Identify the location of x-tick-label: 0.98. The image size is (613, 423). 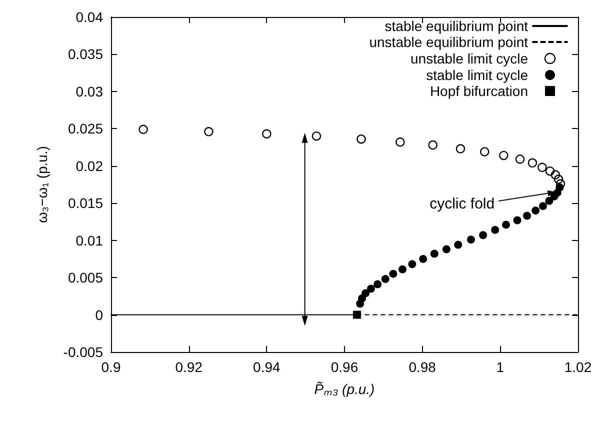
(422, 367).